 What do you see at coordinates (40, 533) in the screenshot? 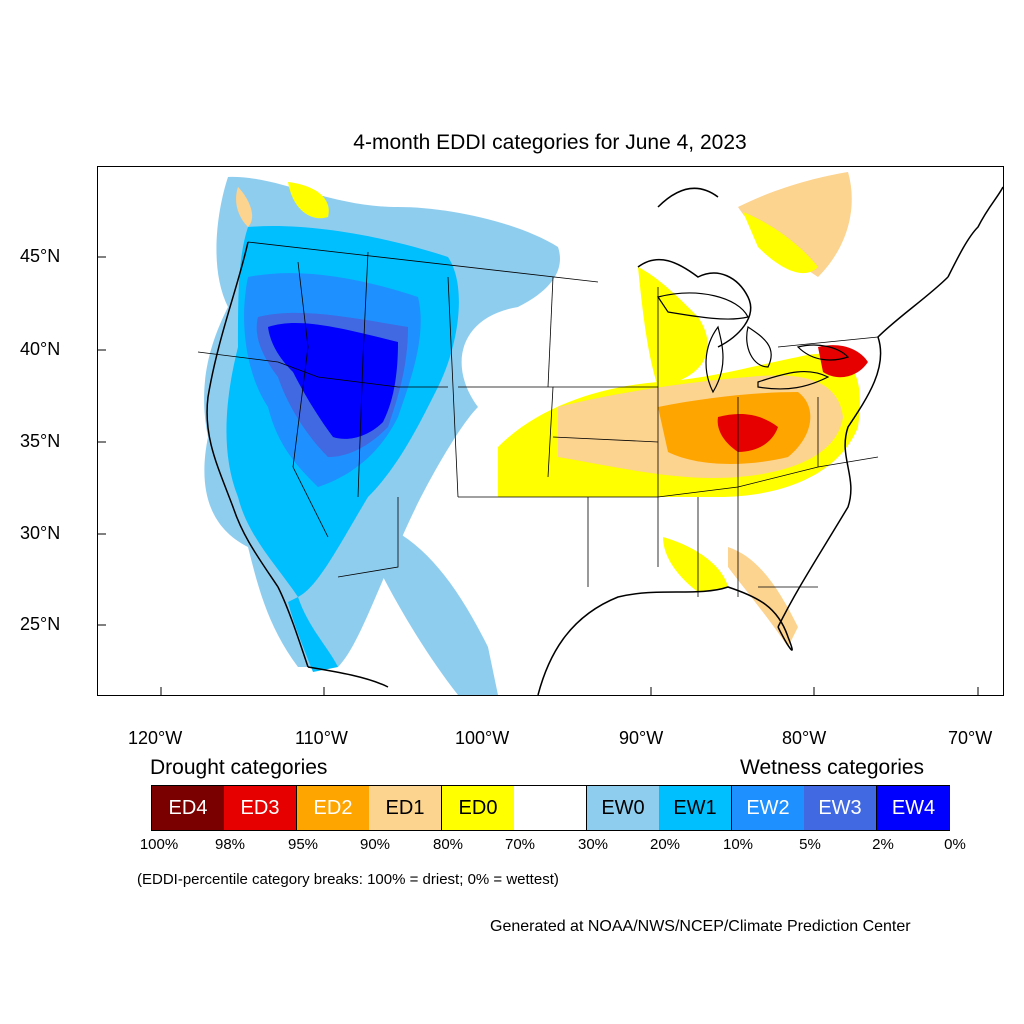
I see `lat-label-30: 30°N` at bounding box center [40, 533].